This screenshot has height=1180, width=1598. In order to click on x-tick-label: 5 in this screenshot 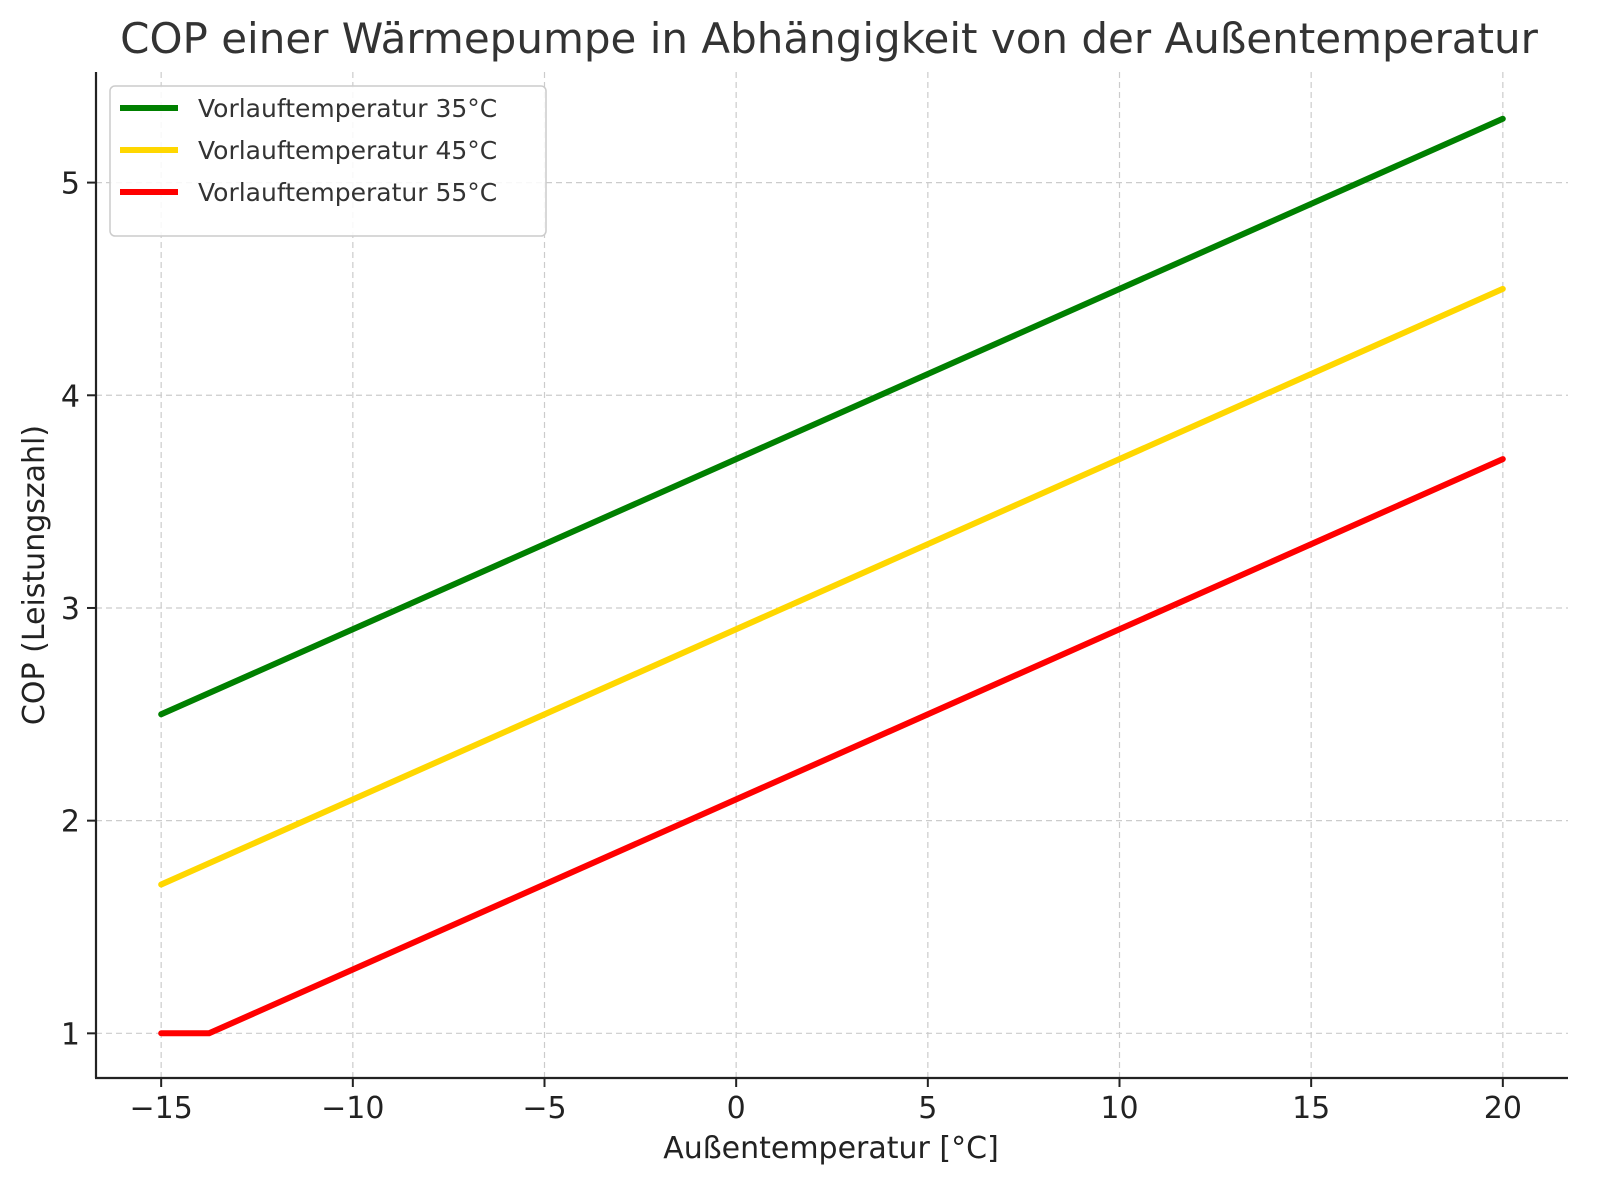, I will do `click(927, 1108)`.